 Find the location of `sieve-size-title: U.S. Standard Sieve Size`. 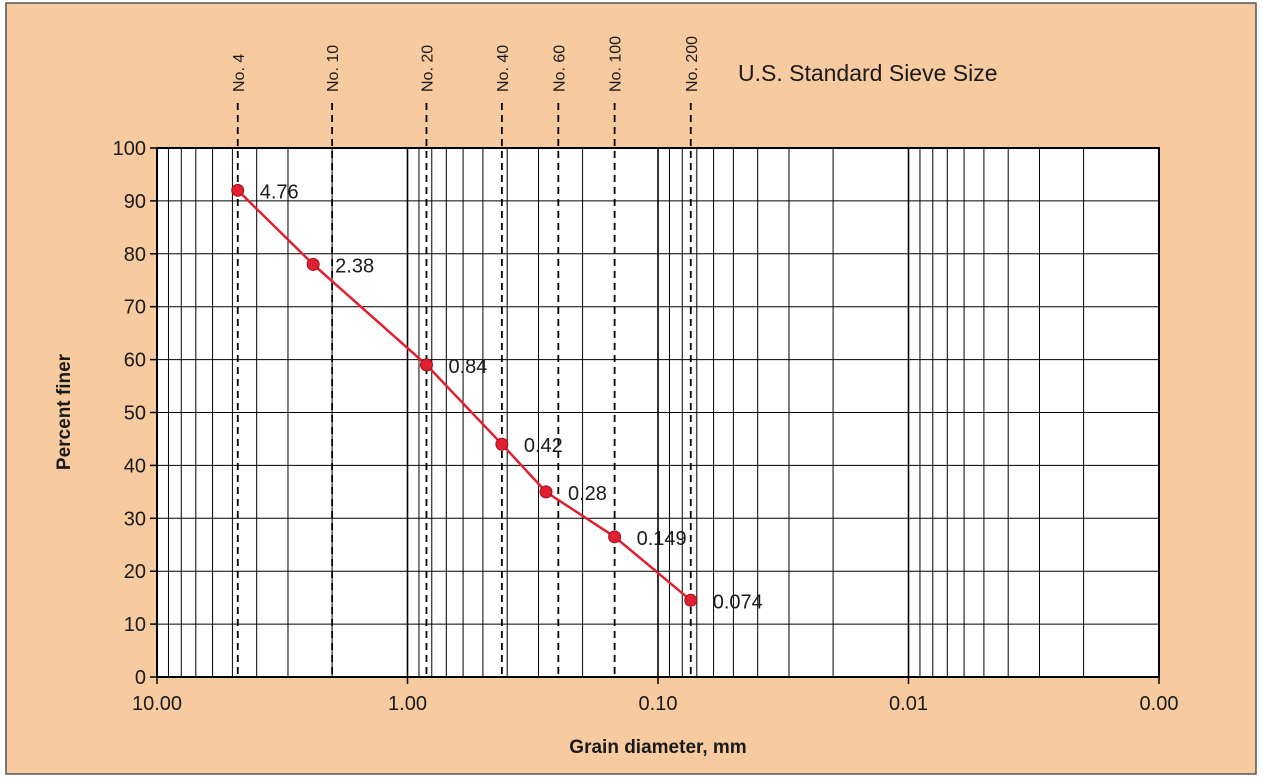

sieve-size-title: U.S. Standard Sieve Size is located at coordinates (868, 73).